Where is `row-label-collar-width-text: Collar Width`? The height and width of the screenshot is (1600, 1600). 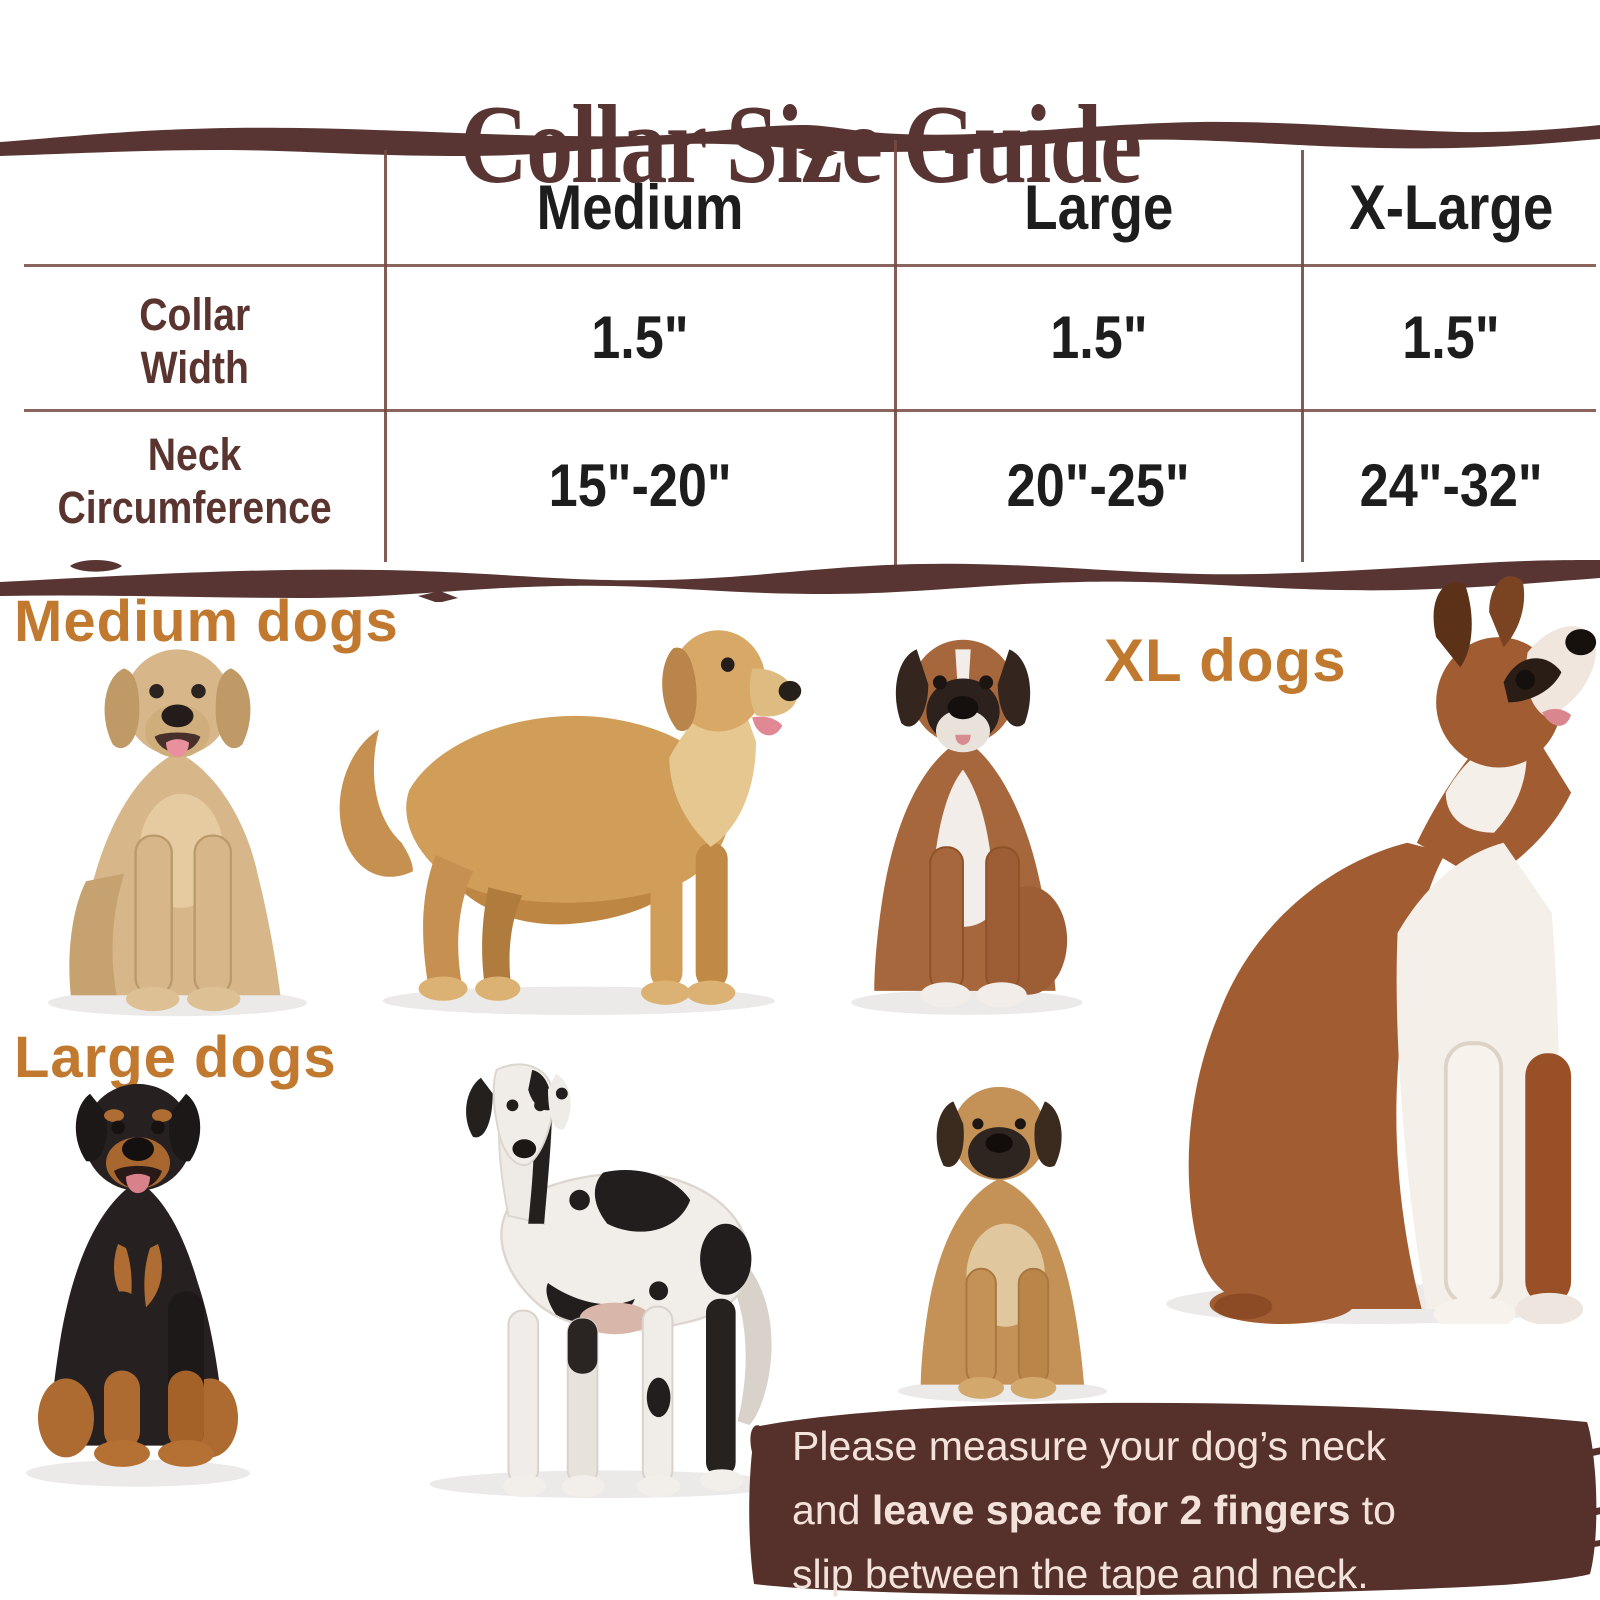
row-label-collar-width-text: Collar Width is located at coordinates (195, 341).